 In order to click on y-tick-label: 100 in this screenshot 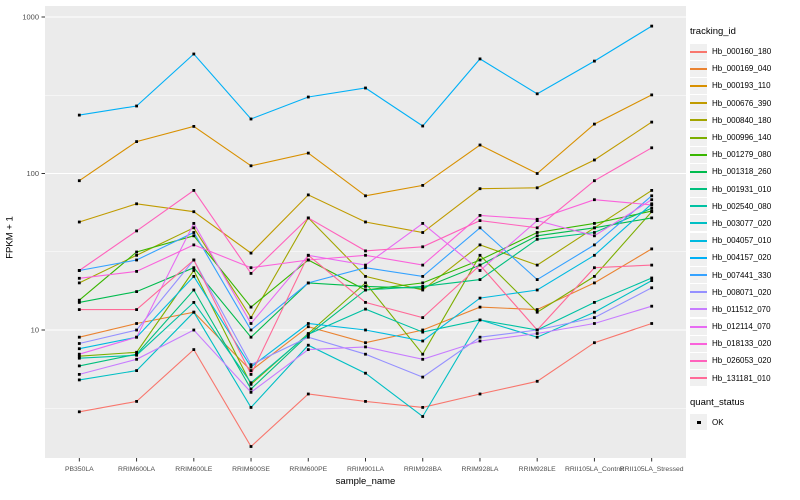, I will do `click(32, 173)`.